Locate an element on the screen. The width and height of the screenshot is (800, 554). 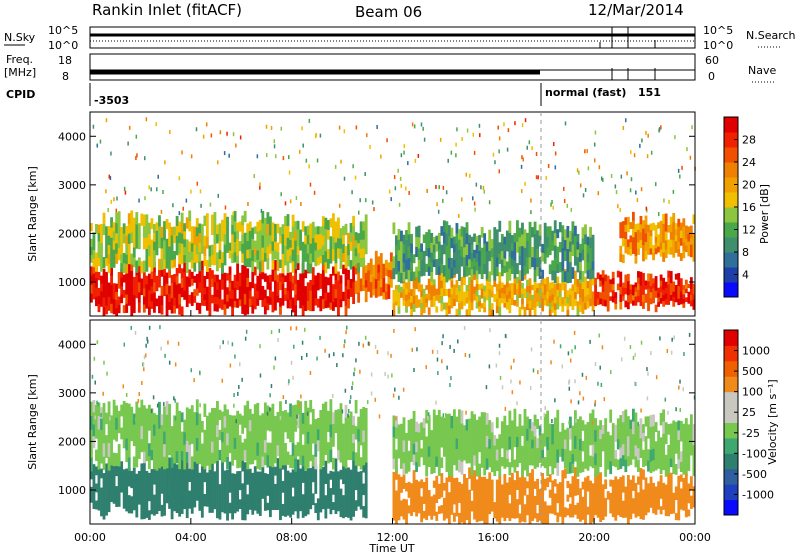
colorbar-frame is located at coordinates (731, 422).